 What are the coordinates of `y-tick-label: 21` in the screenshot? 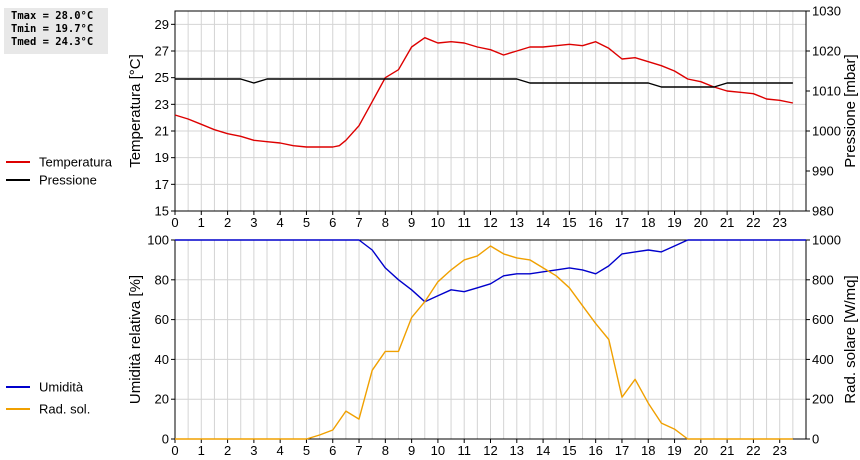 It's located at (162, 131).